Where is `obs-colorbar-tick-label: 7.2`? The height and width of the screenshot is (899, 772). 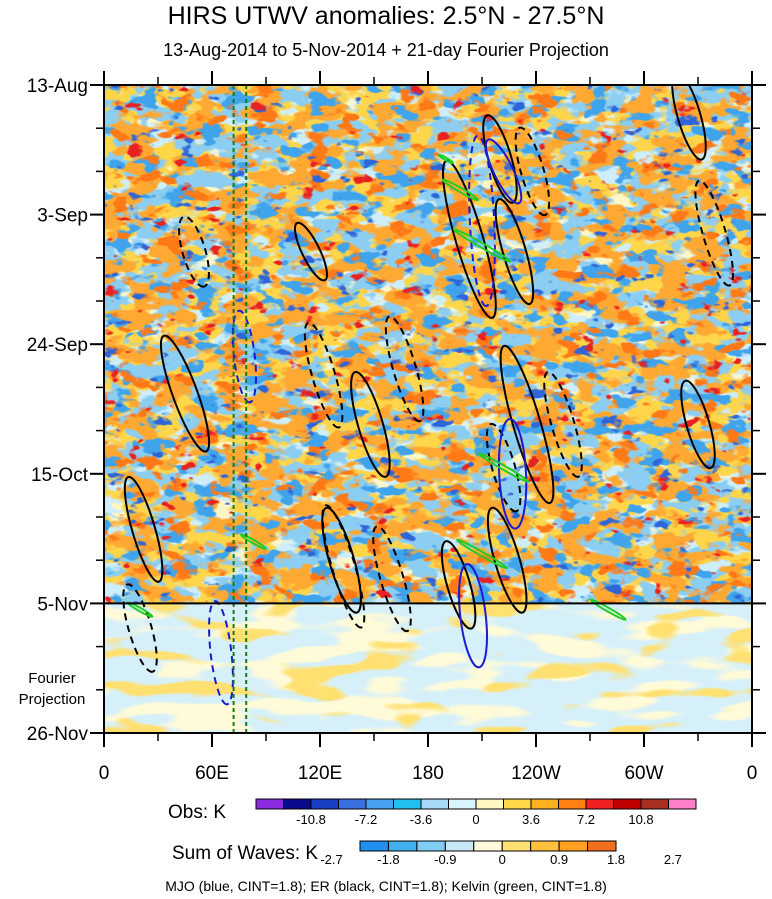 obs-colorbar-tick-label: 7.2 is located at coordinates (586, 819).